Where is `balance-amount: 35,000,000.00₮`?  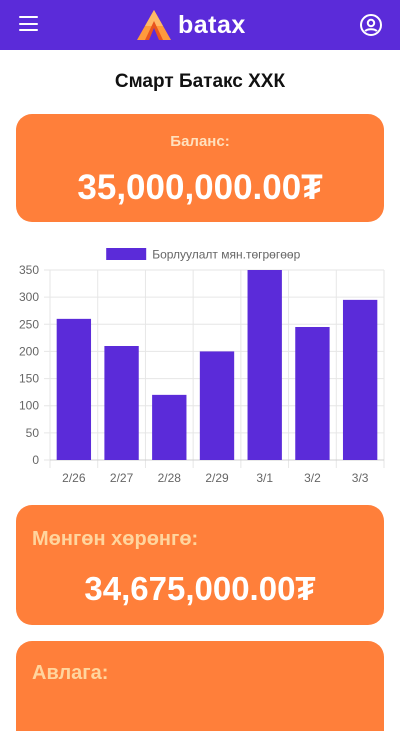 balance-amount: 35,000,000.00₮ is located at coordinates (200, 187).